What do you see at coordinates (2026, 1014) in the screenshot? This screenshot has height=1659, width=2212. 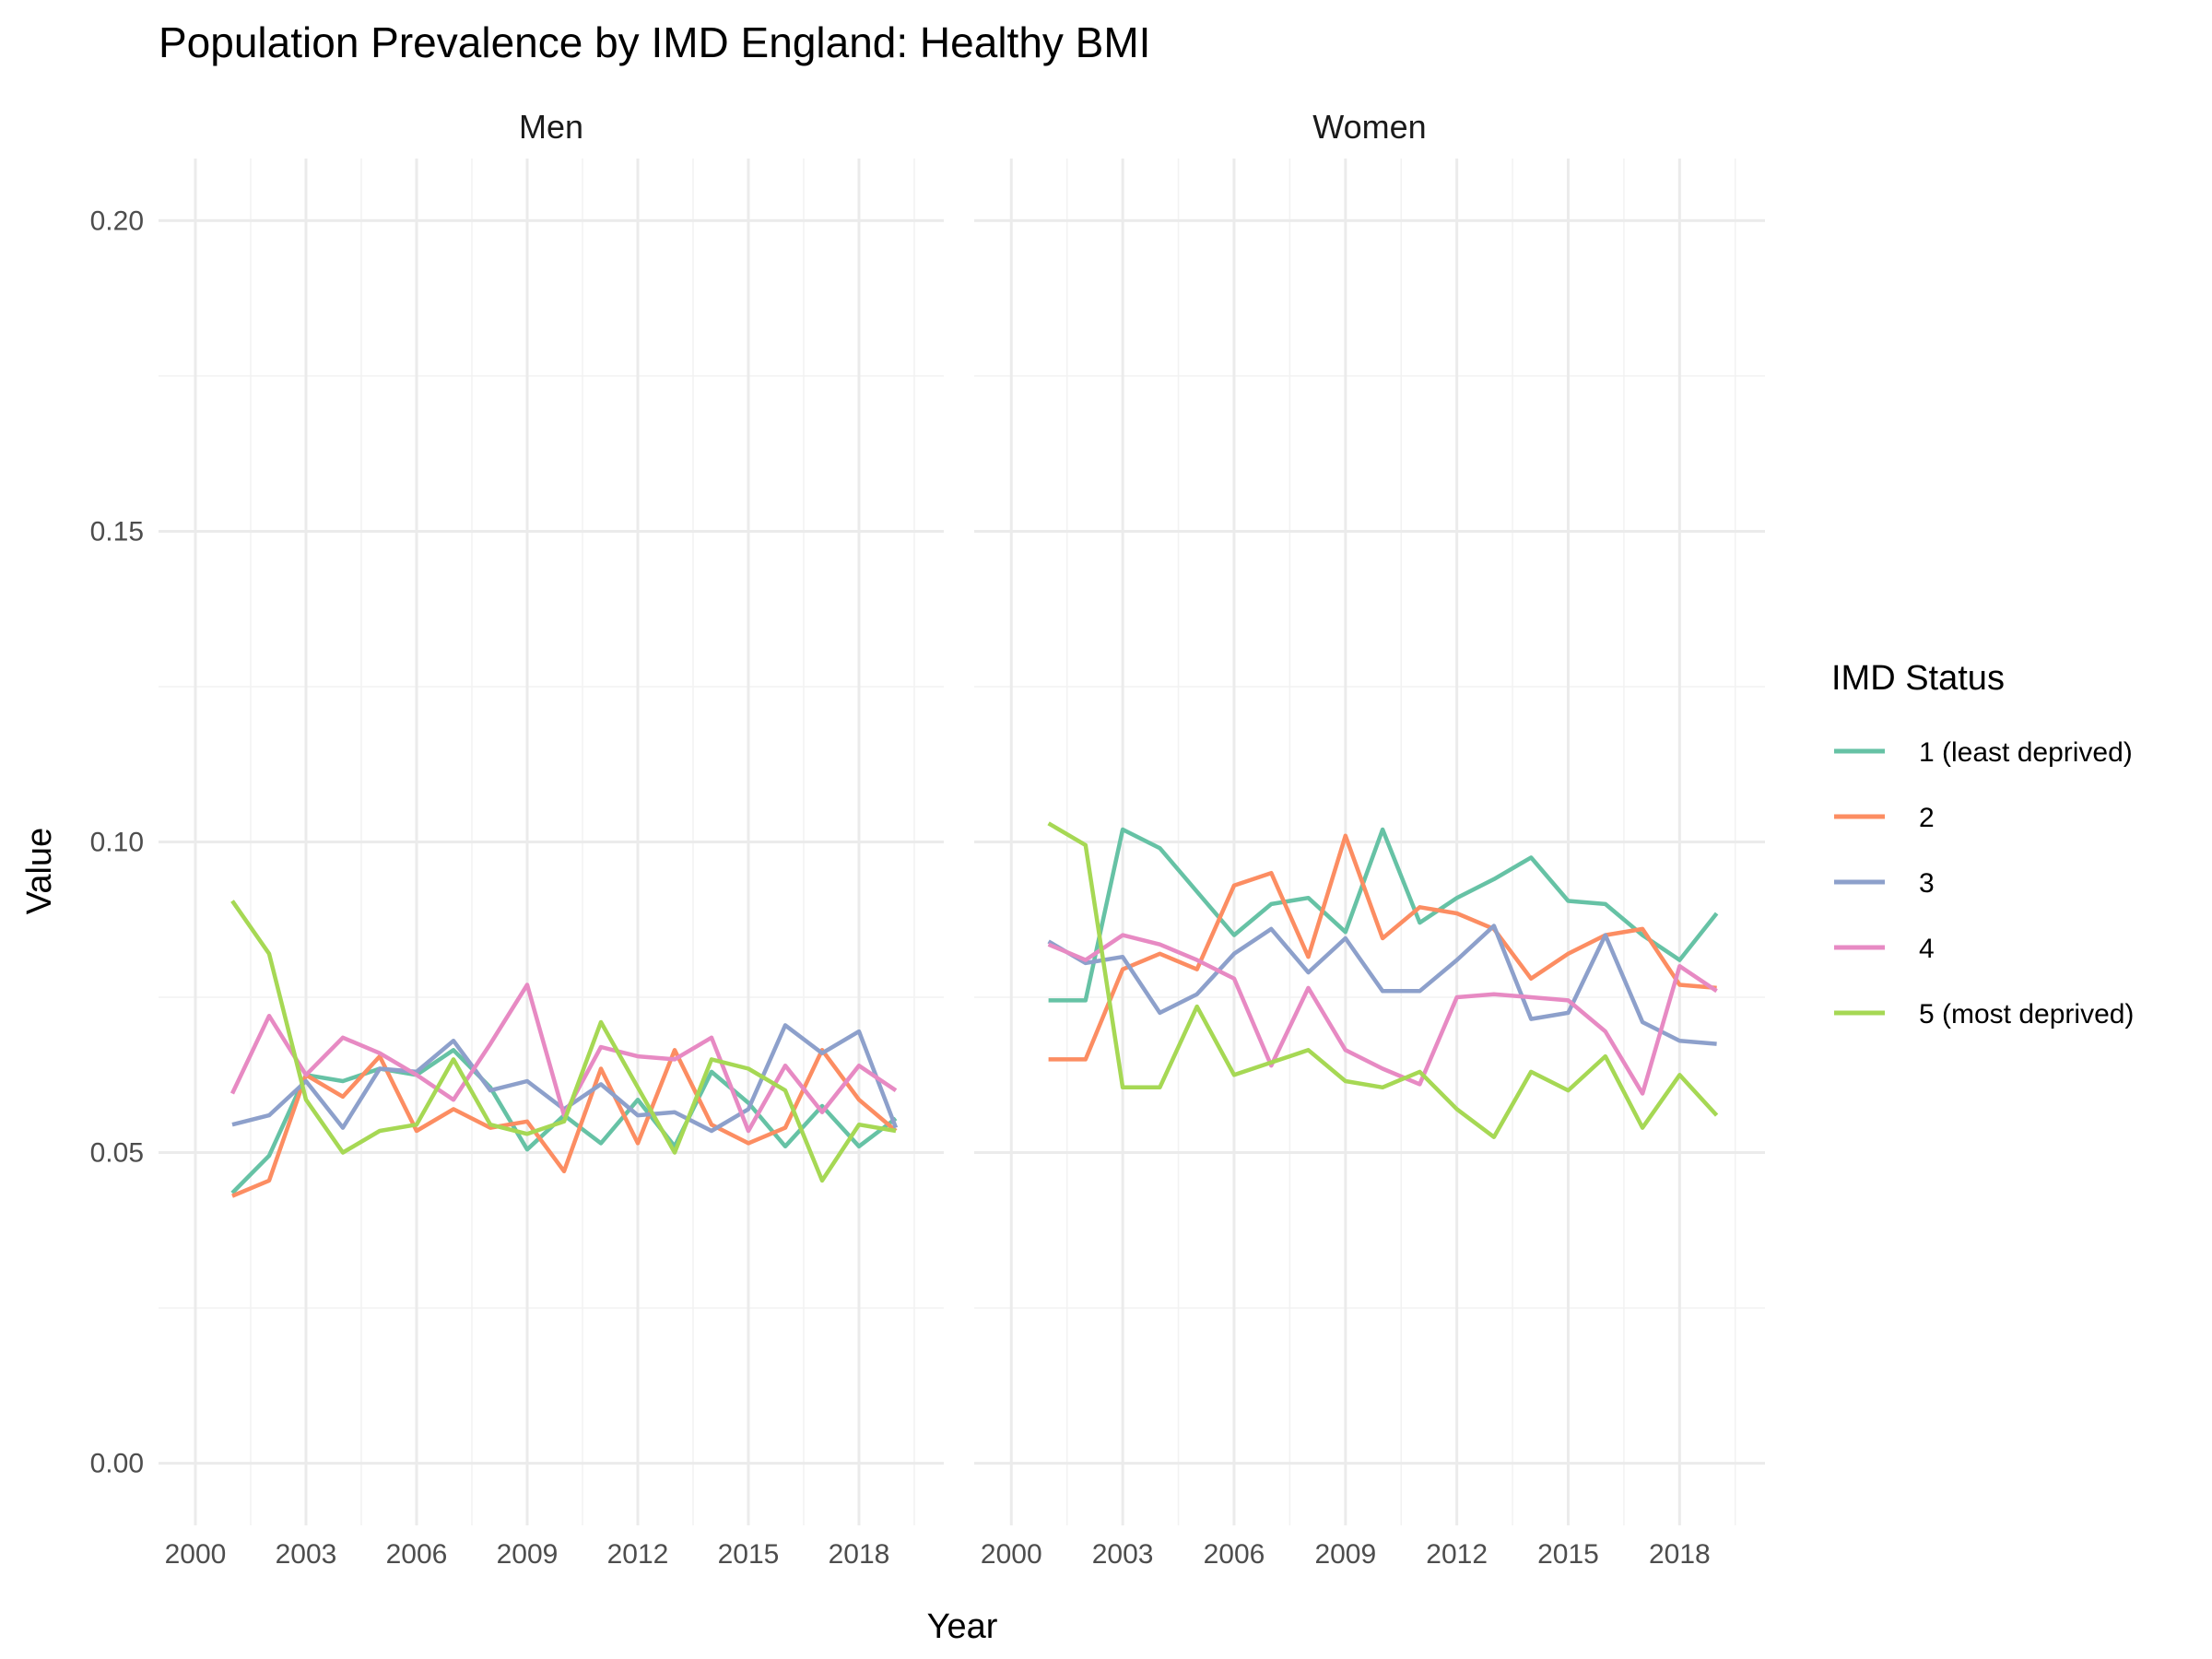 I see `legend-label: 5 (most deprived)` at bounding box center [2026, 1014].